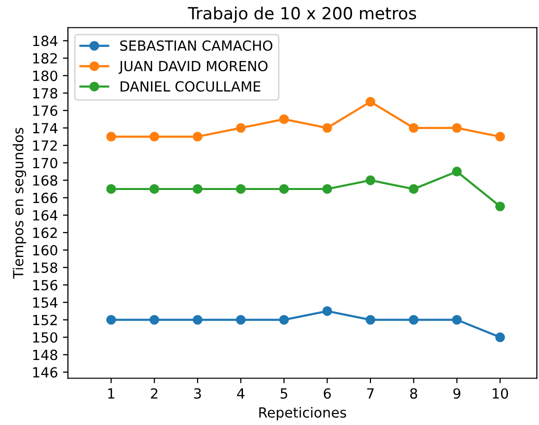  Describe the element at coordinates (240, 393) in the screenshot. I see `x-tick-label: 4` at that location.